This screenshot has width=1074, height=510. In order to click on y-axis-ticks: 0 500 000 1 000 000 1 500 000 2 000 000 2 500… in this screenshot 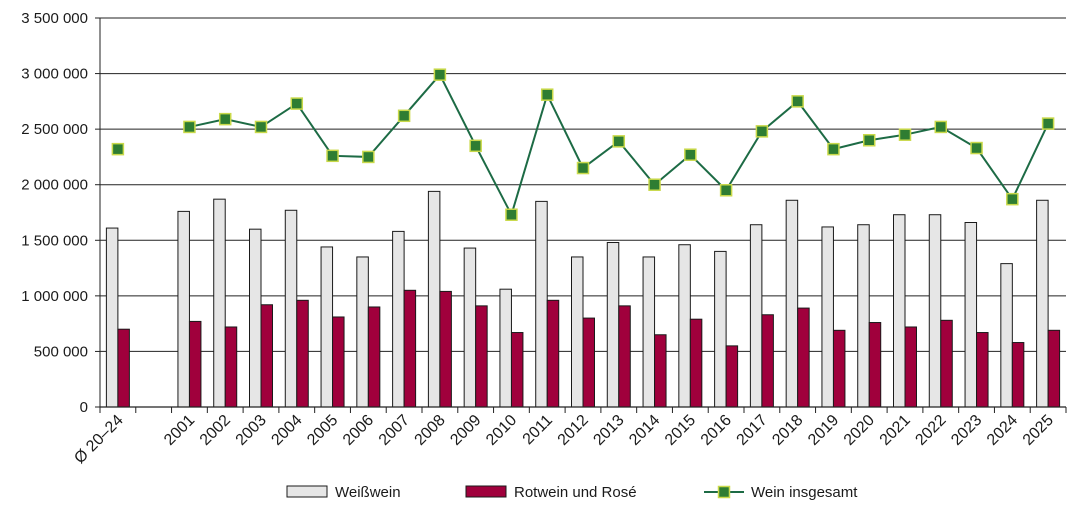, I will do `click(60, 213)`.